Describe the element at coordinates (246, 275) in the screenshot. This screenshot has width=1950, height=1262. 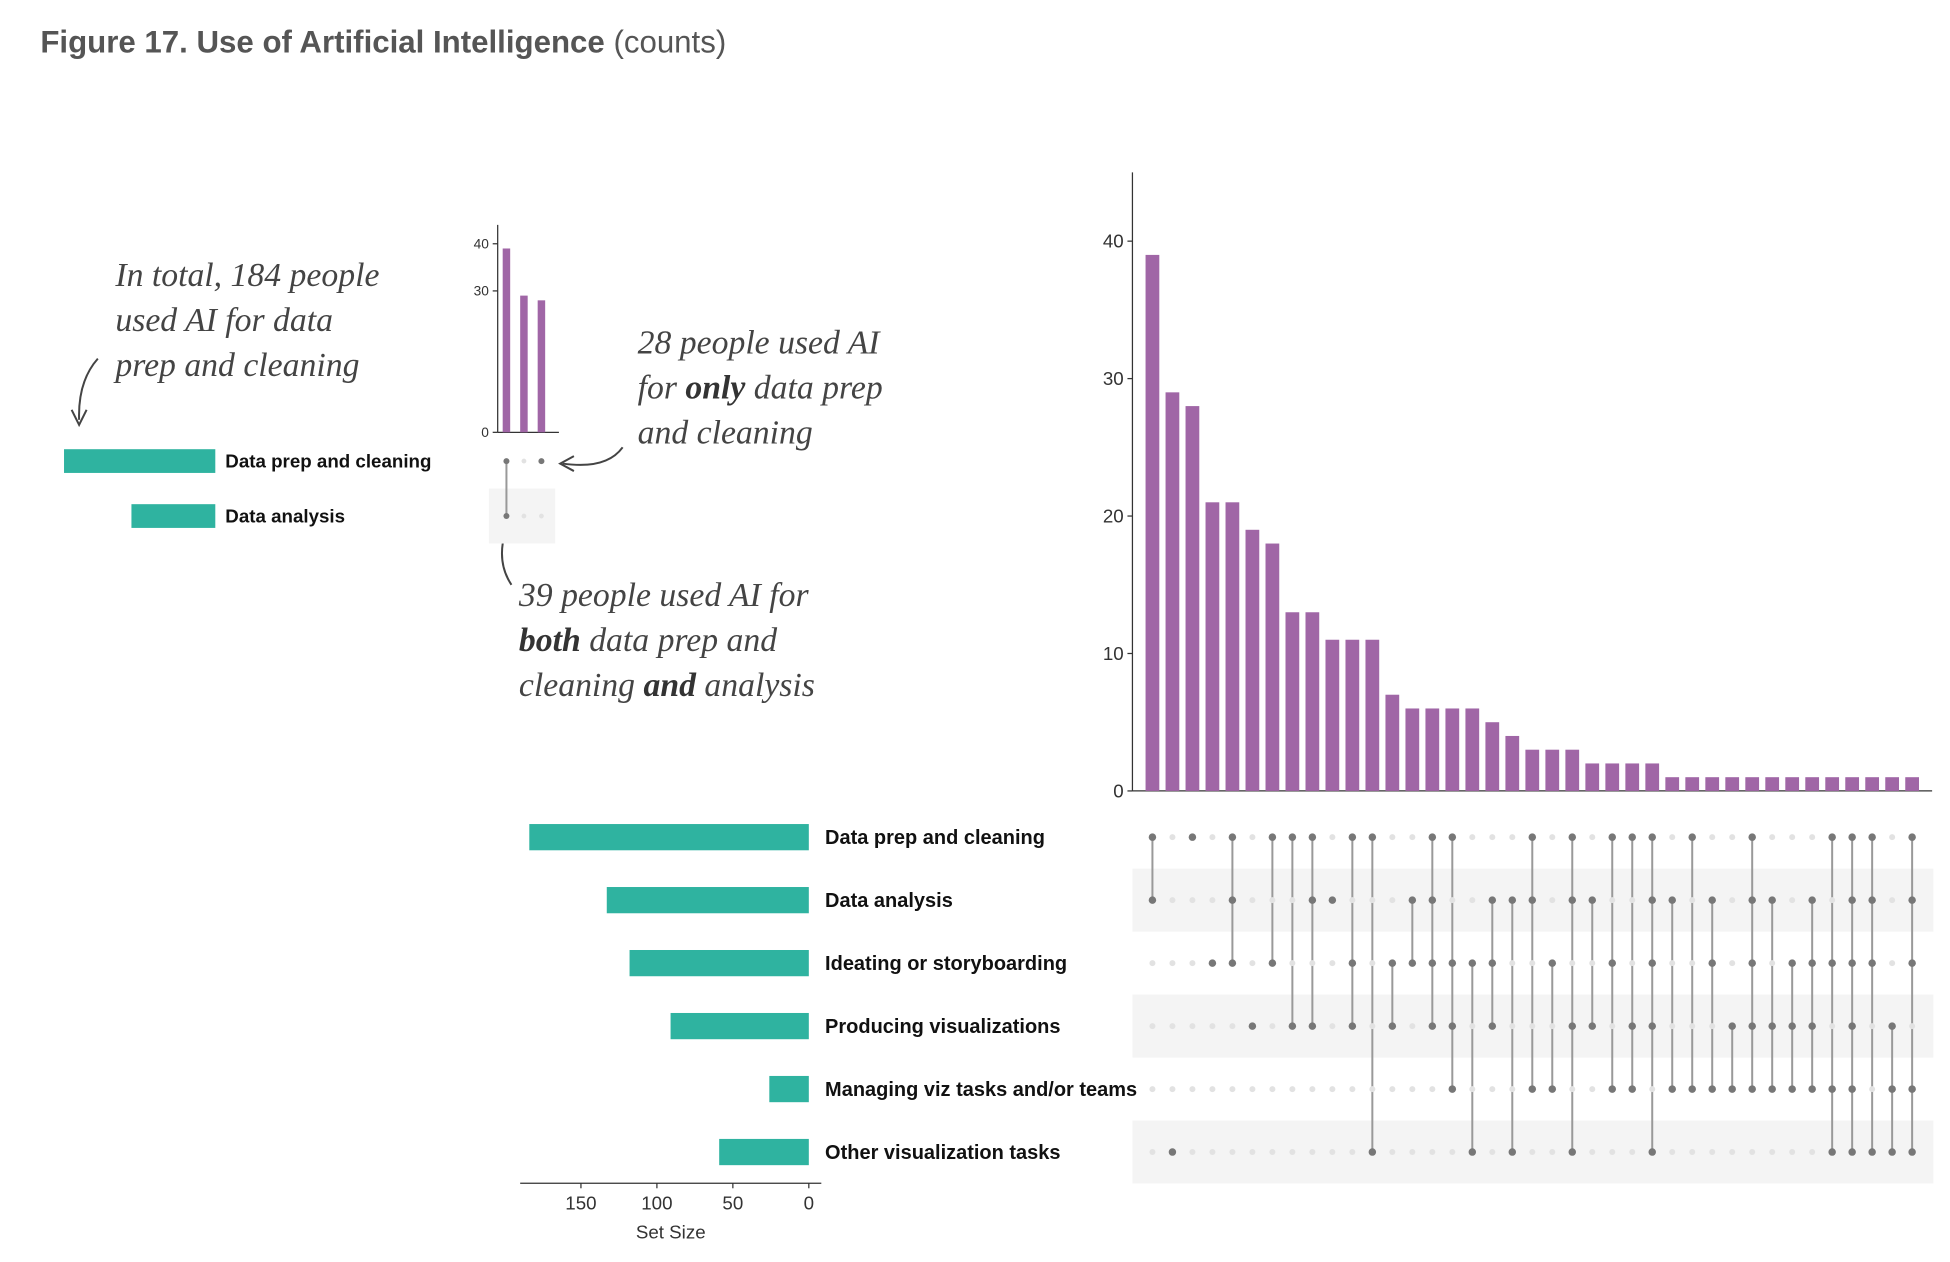
I see `annotation-text: In total, 184 people` at that location.